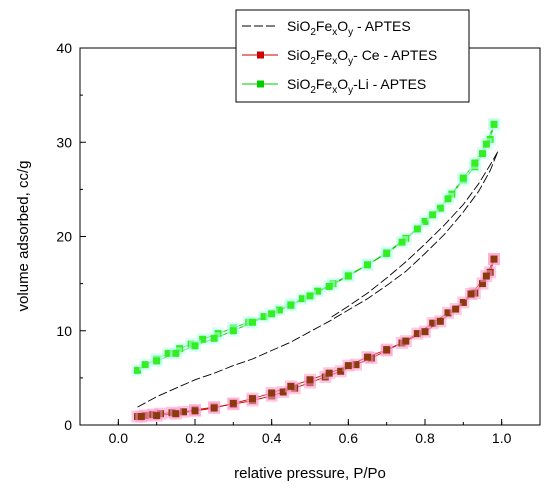 Image resolution: width=550 pixels, height=490 pixels. What do you see at coordinates (310, 432) in the screenshot?
I see `x-axis: 0.0 0.2 0.4 0.6 0.8 1.0` at bounding box center [310, 432].